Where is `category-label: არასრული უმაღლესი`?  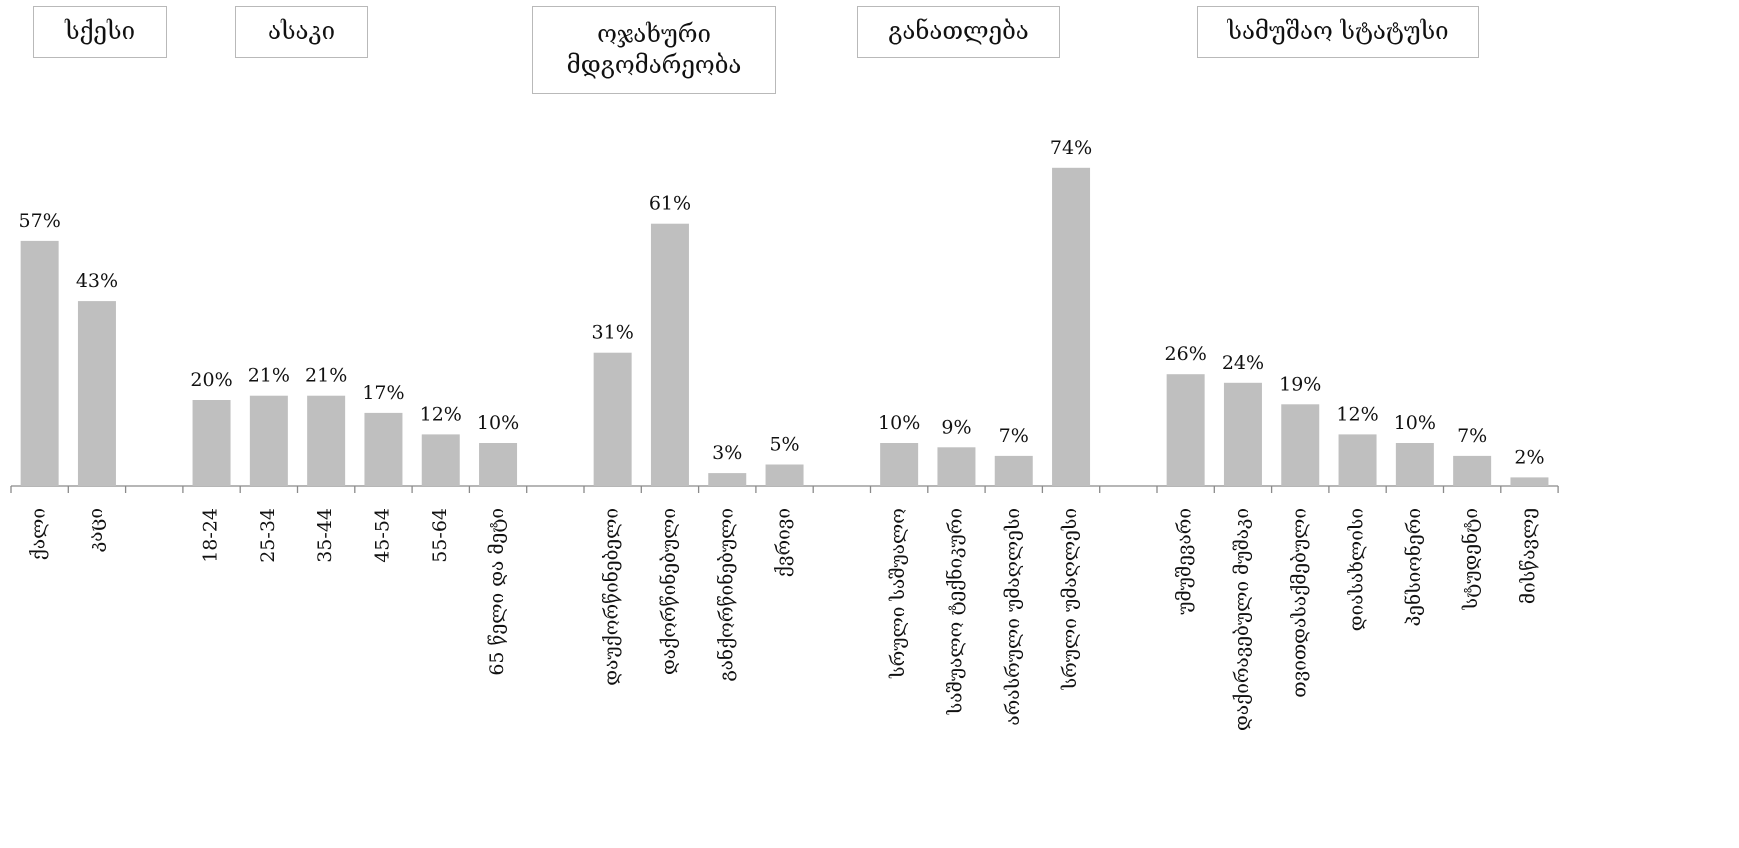 category-label: არასრული უმაღლესი is located at coordinates (1013, 617).